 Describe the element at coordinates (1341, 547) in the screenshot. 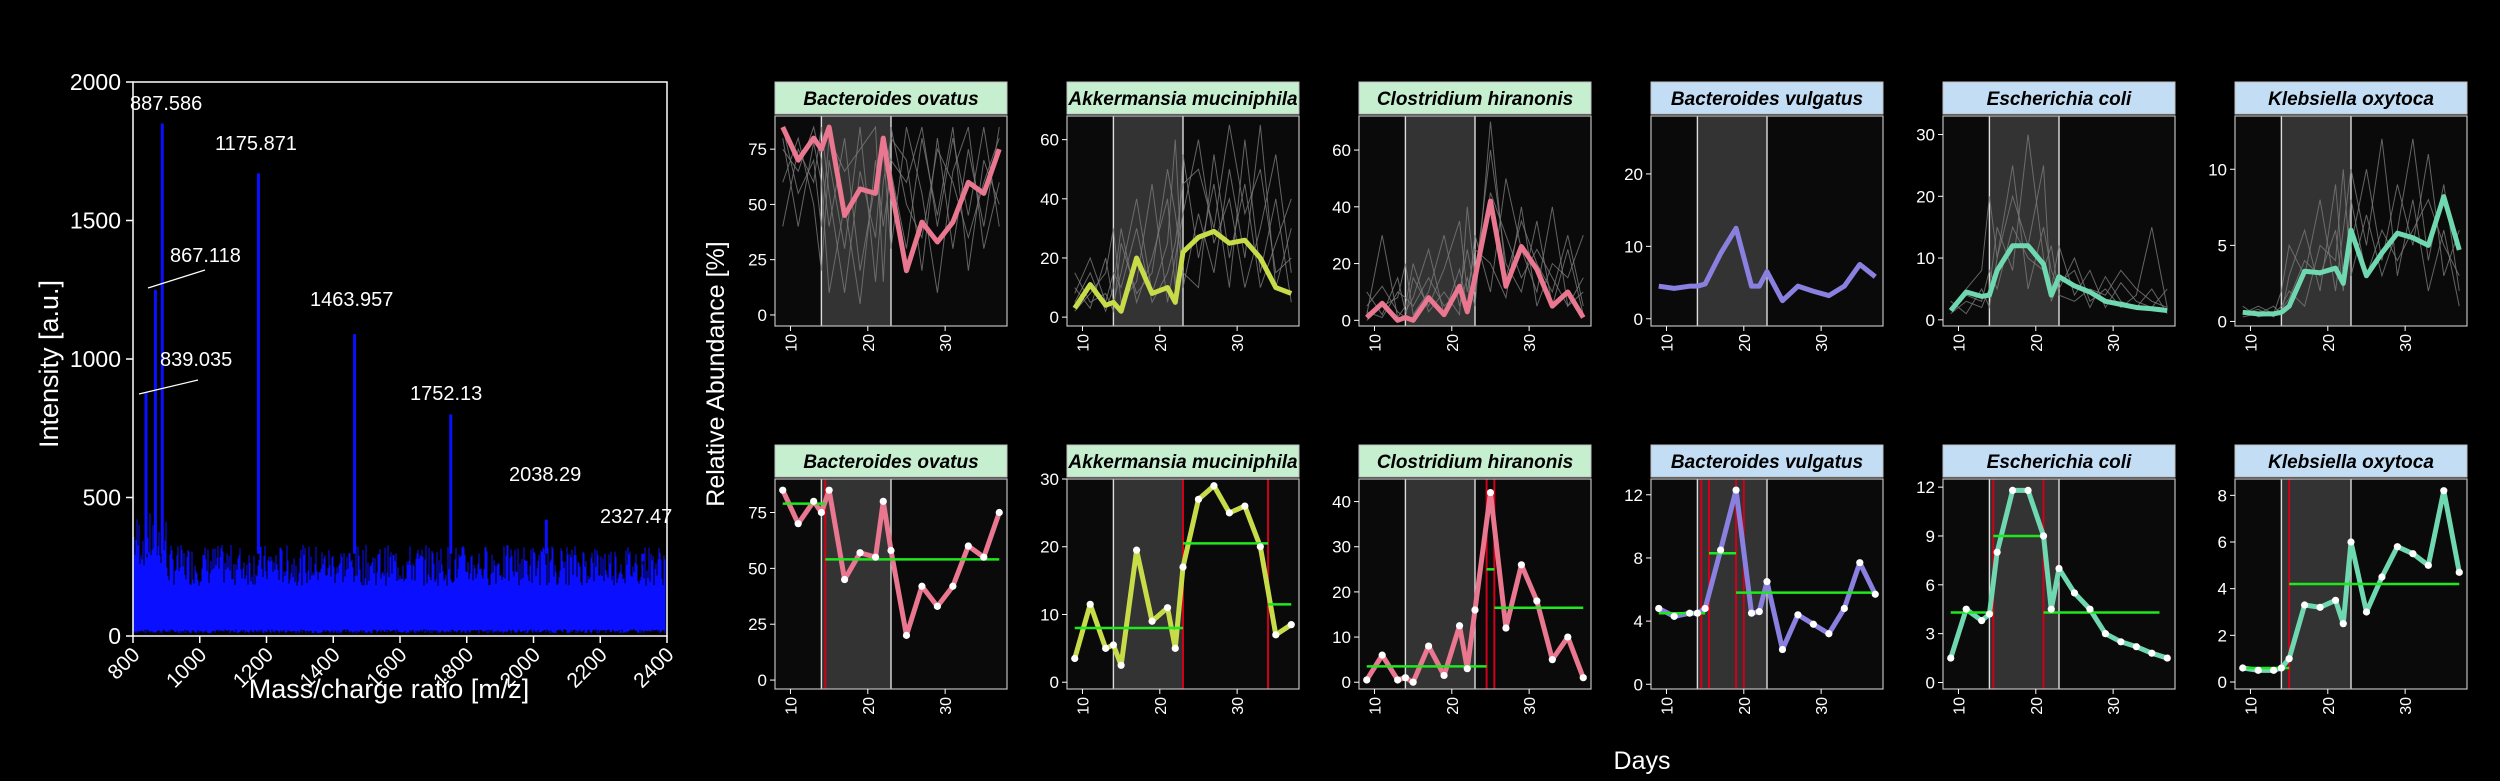

I see `facet-y-tick-label: 30` at that location.